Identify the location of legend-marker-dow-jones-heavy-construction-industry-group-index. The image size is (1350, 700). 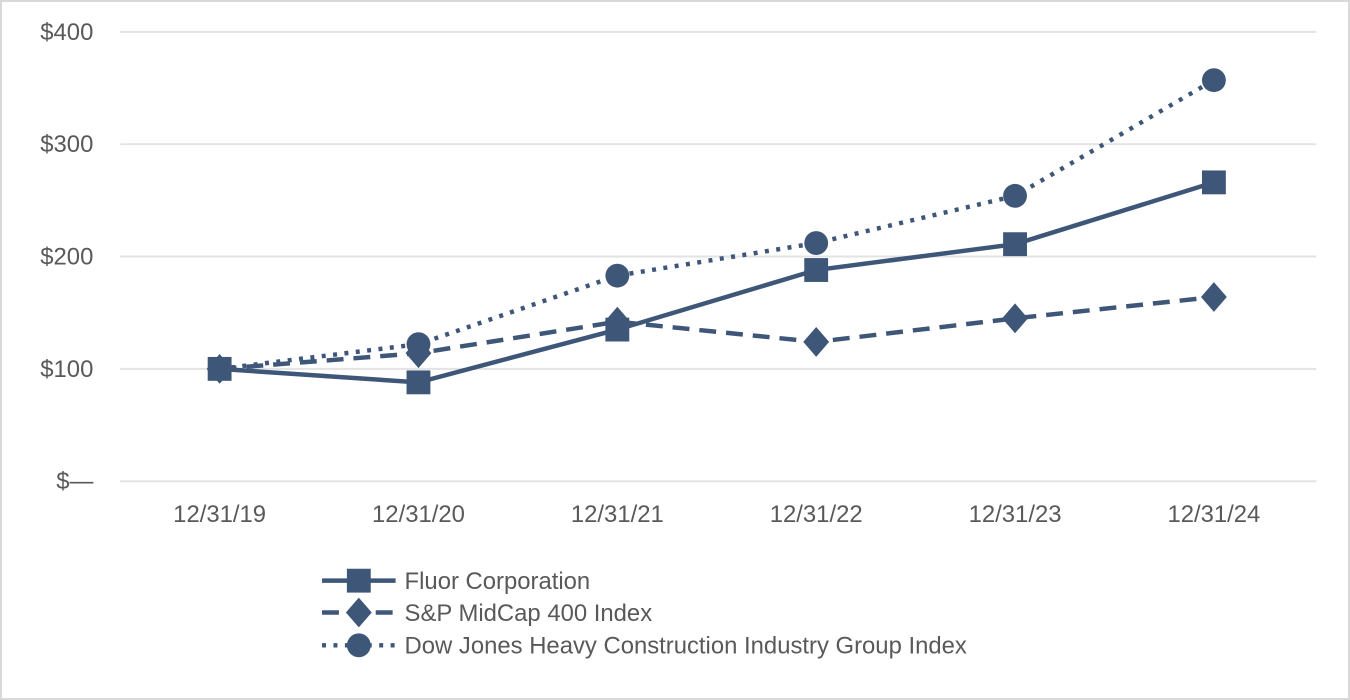
(358, 645).